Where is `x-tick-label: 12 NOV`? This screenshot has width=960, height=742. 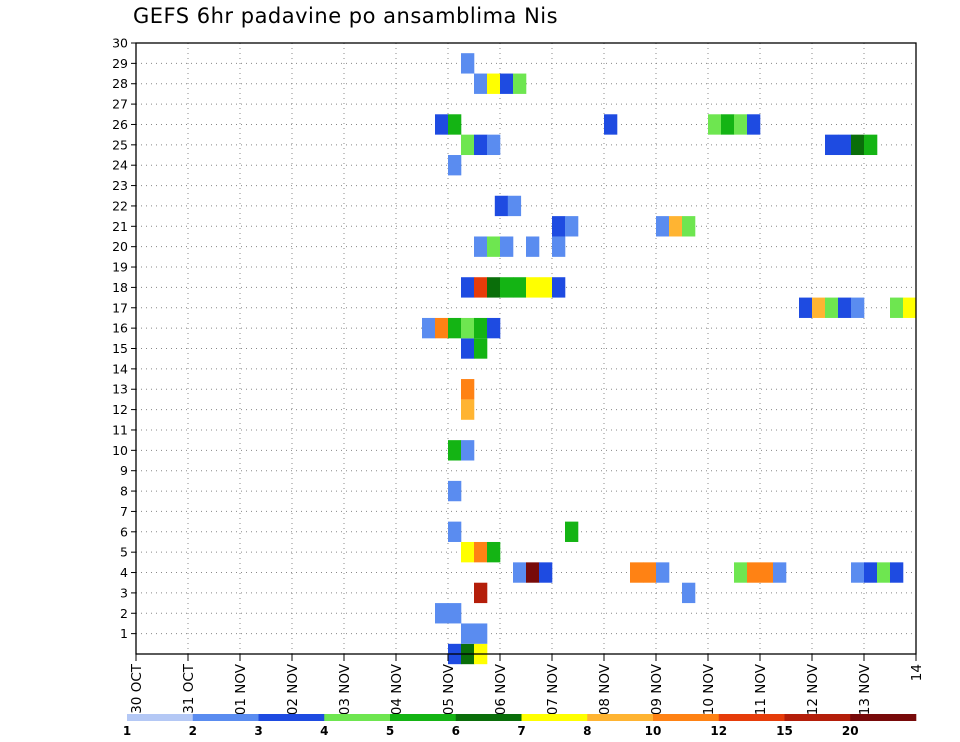
x-tick-label: 12 NOV is located at coordinates (813, 689).